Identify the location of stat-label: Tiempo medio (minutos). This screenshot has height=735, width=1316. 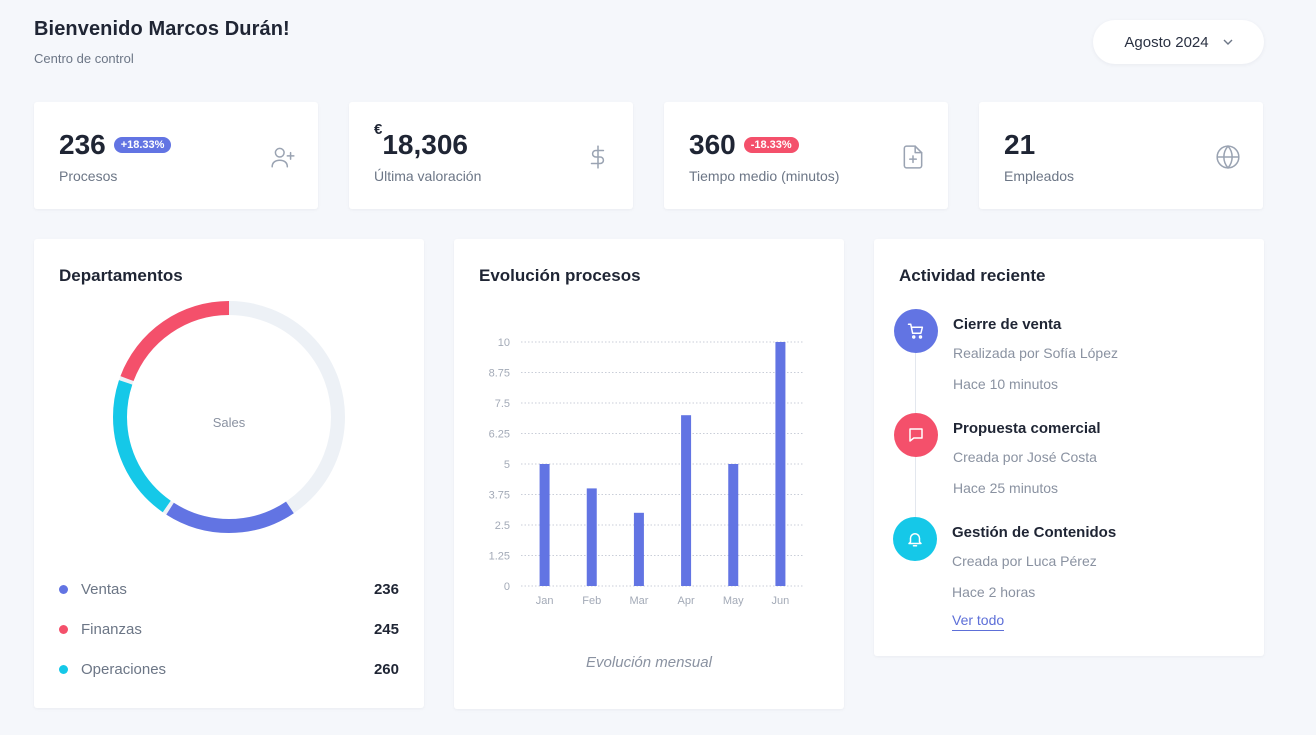
(764, 176).